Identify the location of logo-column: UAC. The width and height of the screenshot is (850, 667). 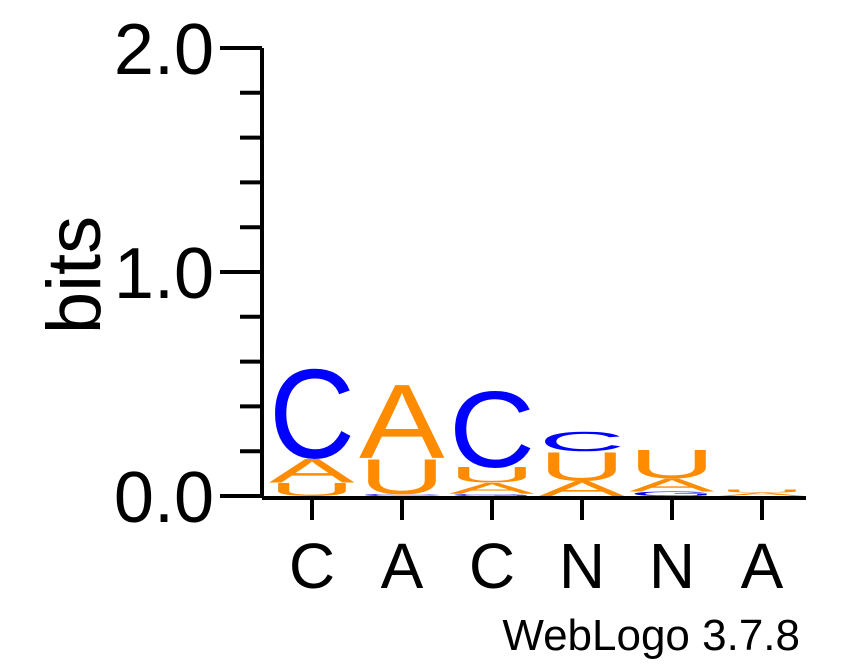
(312, 421).